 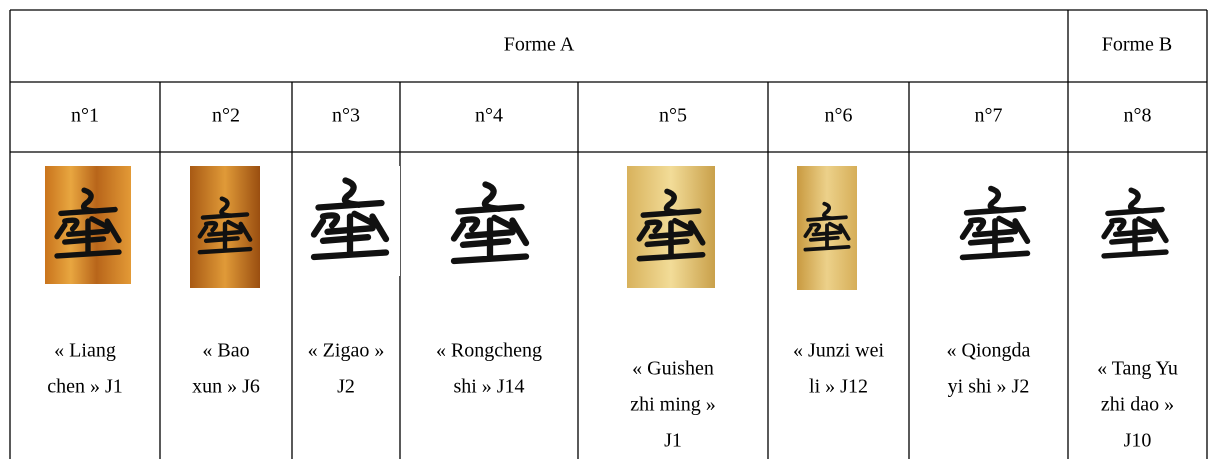 I want to click on caption-line: zhi dao », so click(x=1137, y=405).